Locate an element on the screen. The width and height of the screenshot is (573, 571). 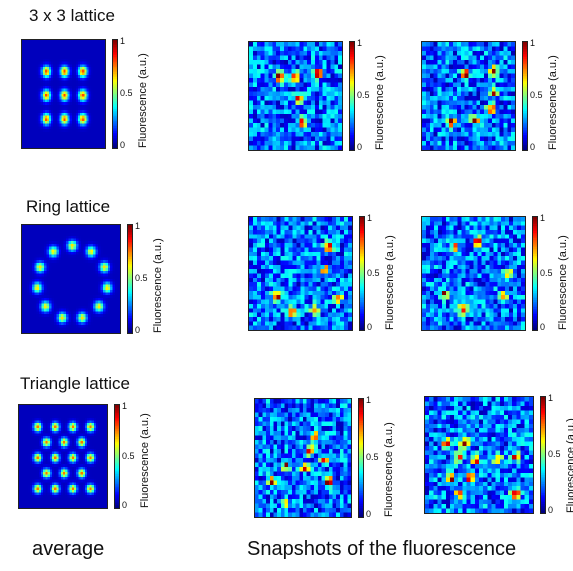
panel-triangle-average: 1 0.5 0 Fluorescence (a.u.) is located at coordinates (90, 455).